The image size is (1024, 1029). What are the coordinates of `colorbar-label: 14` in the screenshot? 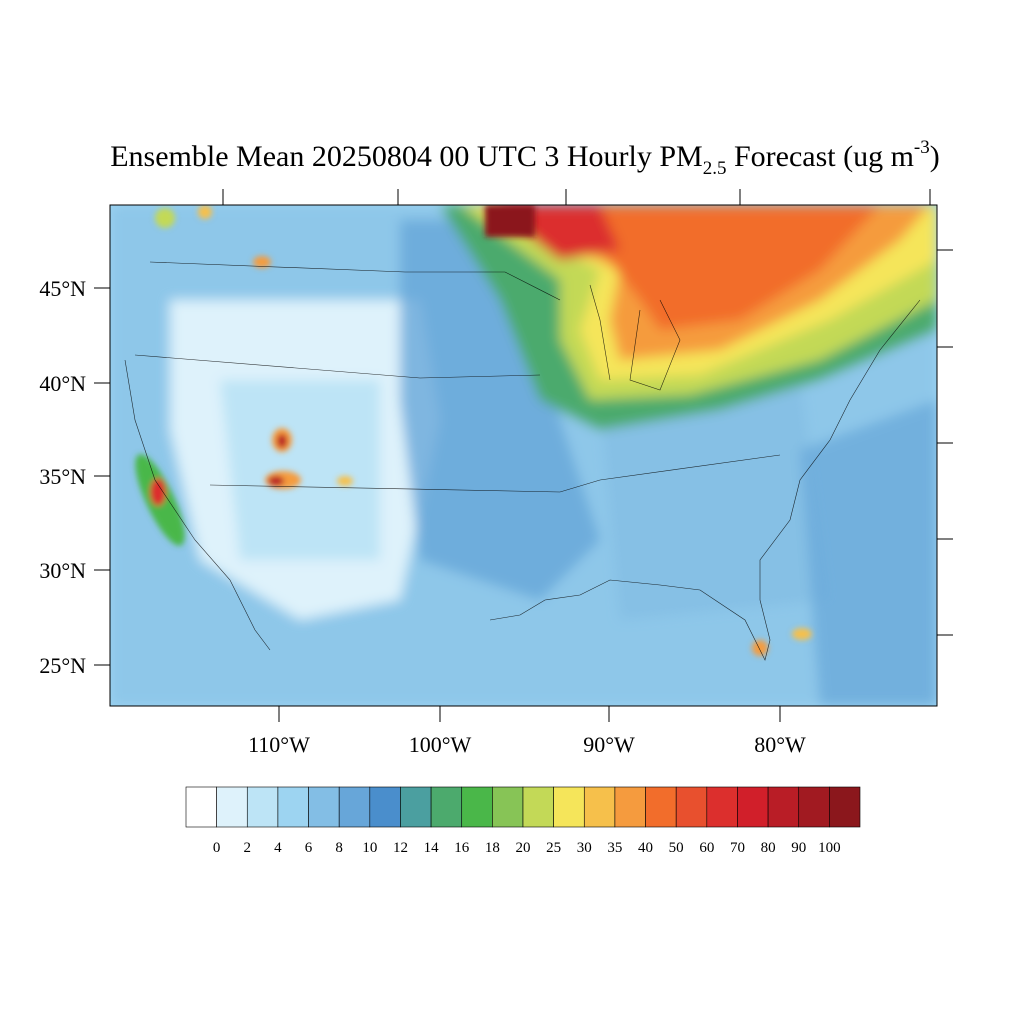 It's located at (432, 848).